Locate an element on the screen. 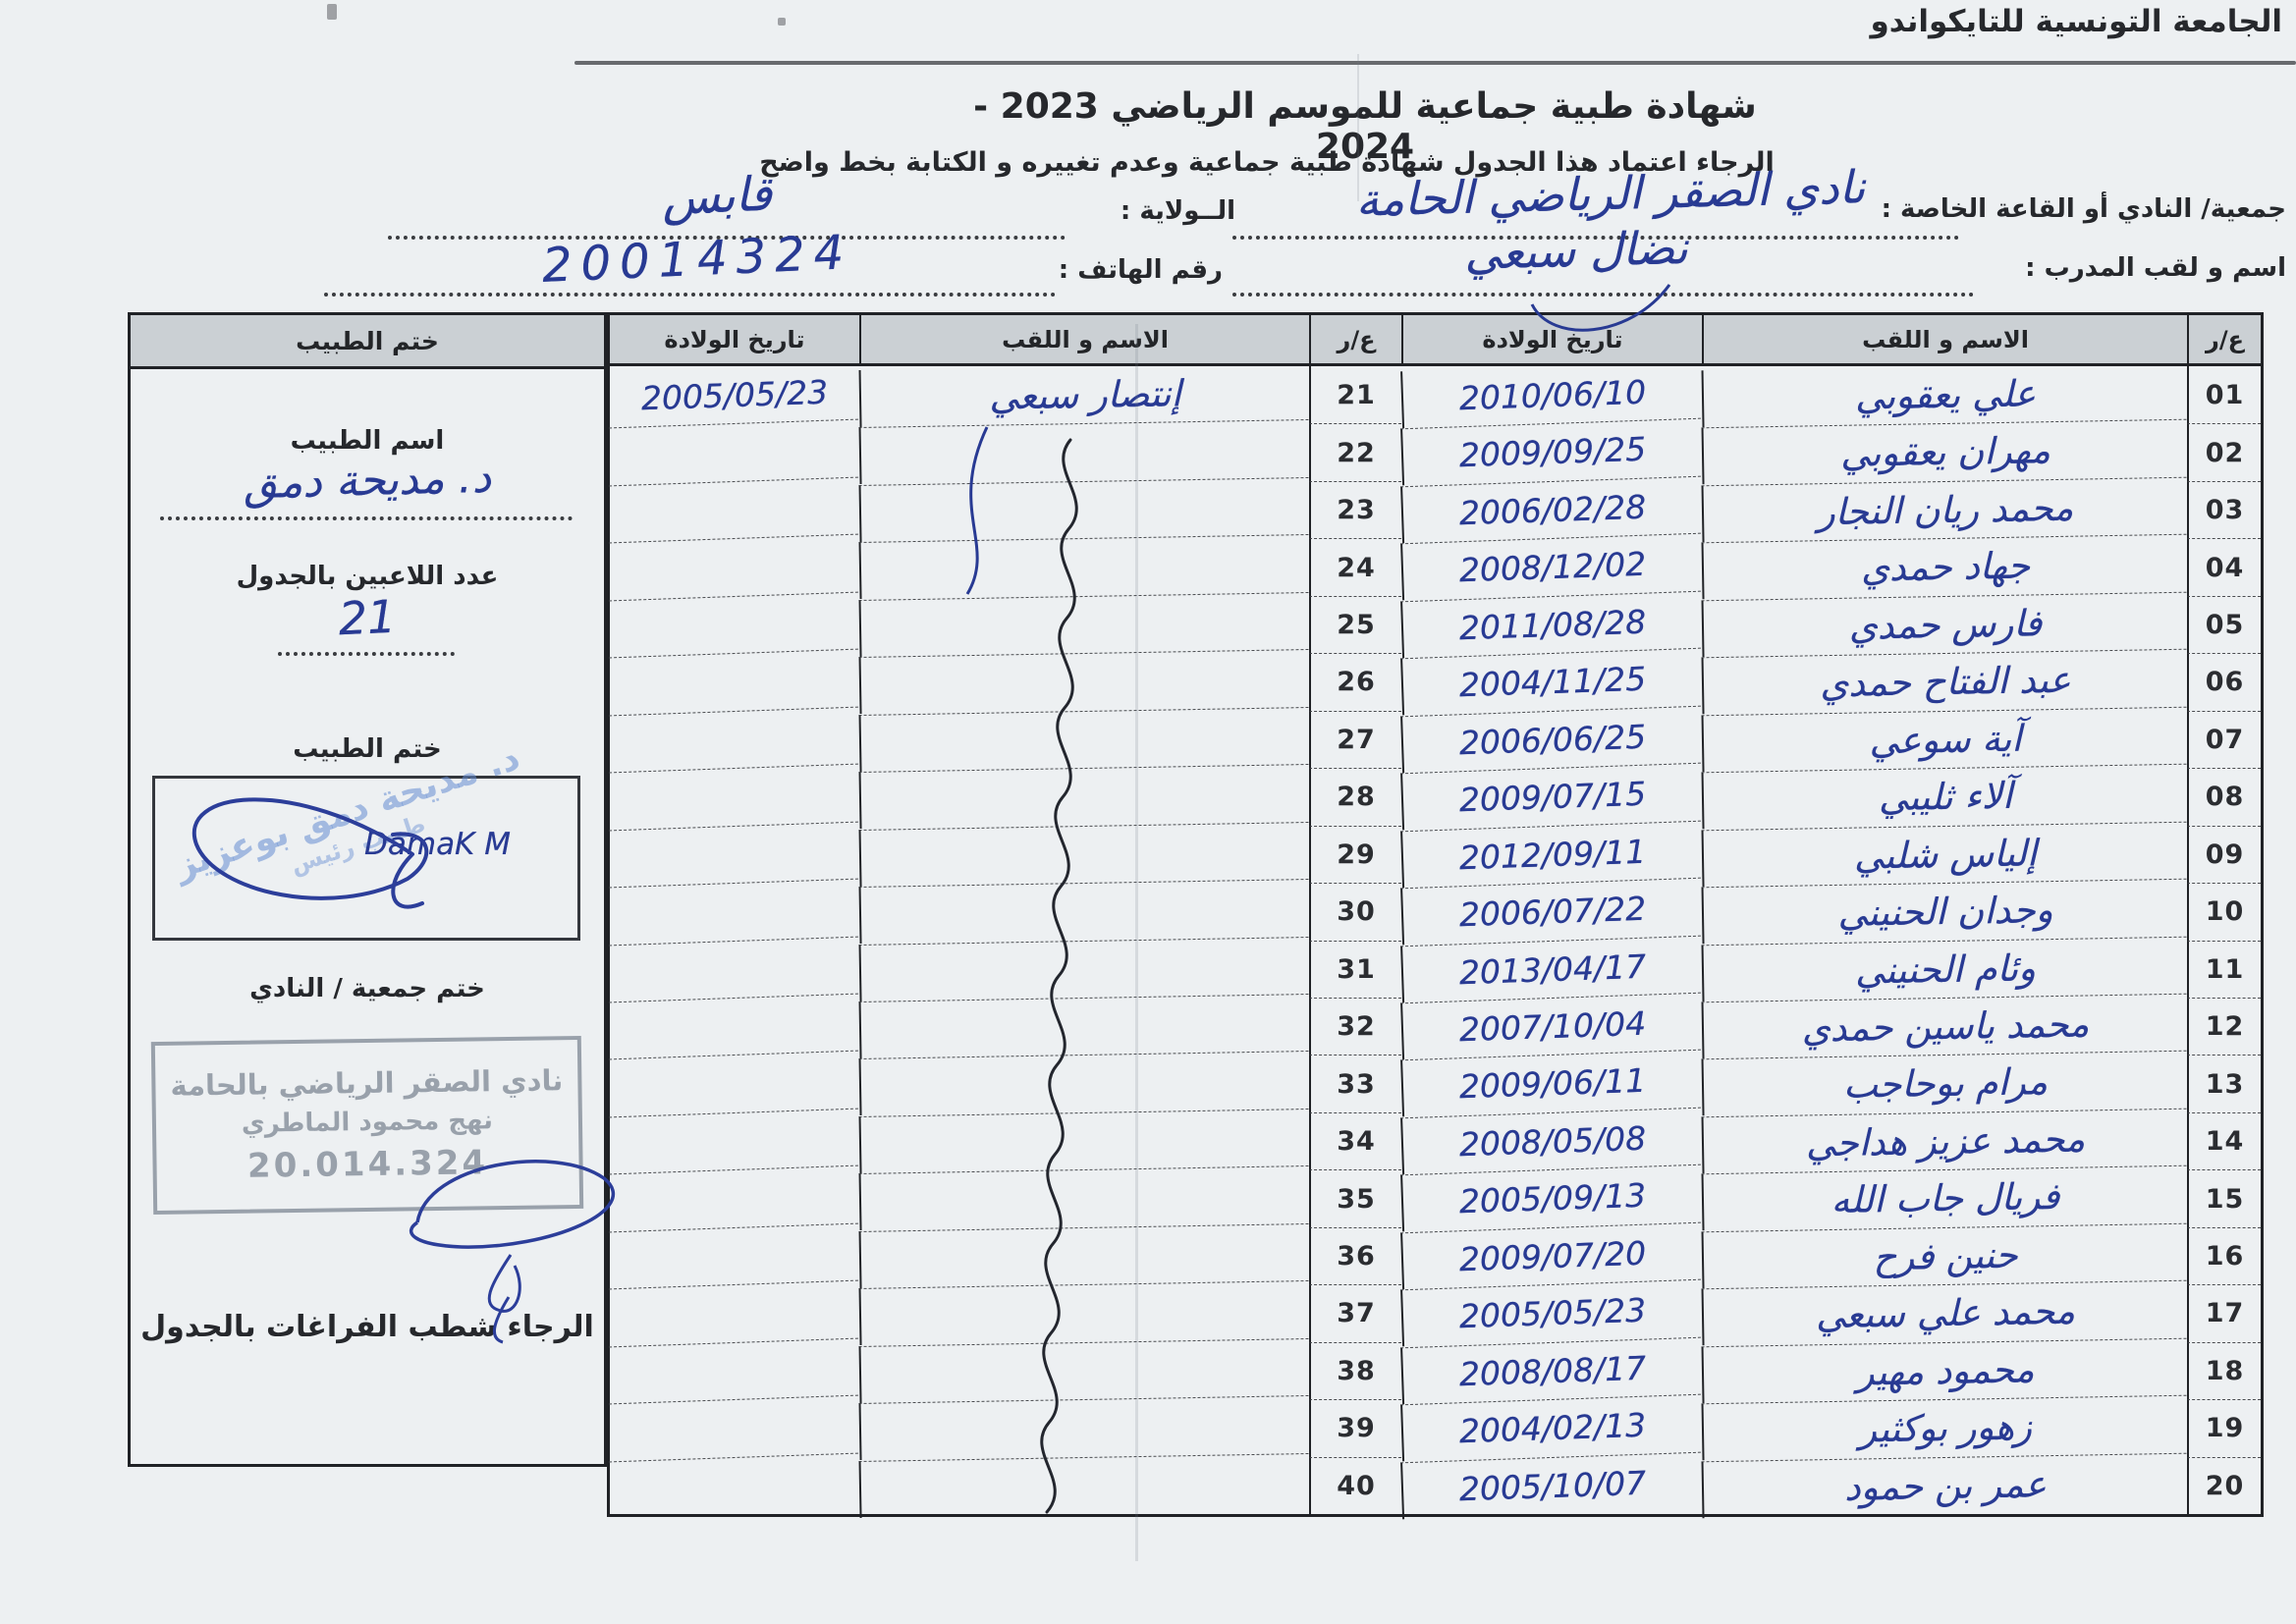 The height and width of the screenshot is (1624, 2296). right-table-name-cell: وئام الحنيني is located at coordinates (1944, 969).